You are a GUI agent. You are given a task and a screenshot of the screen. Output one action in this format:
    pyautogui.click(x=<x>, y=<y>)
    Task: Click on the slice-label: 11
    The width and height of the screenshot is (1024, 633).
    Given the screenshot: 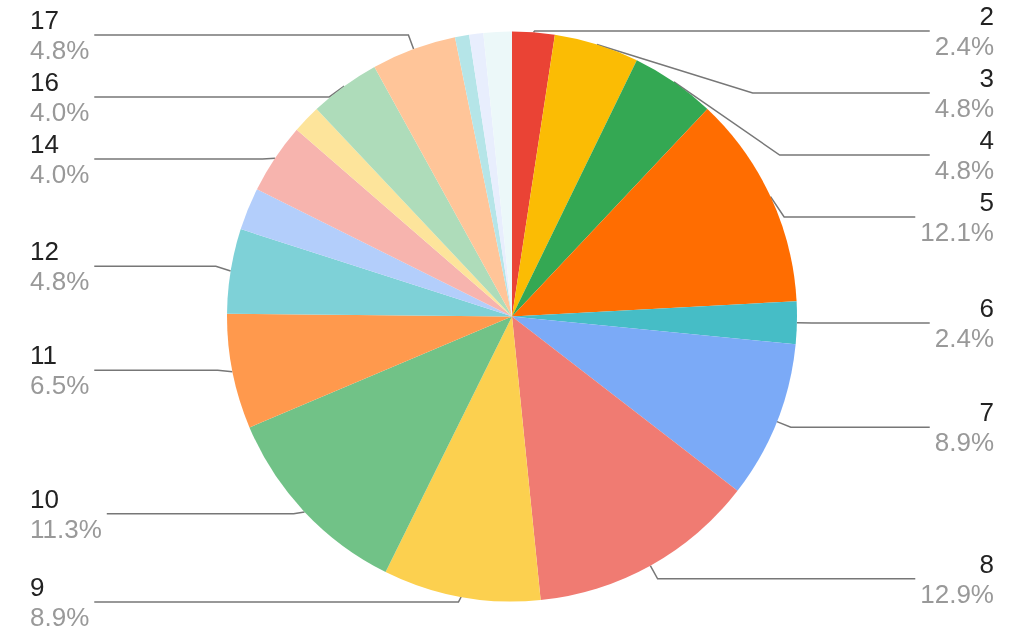 What is the action you would take?
    pyautogui.click(x=43, y=355)
    